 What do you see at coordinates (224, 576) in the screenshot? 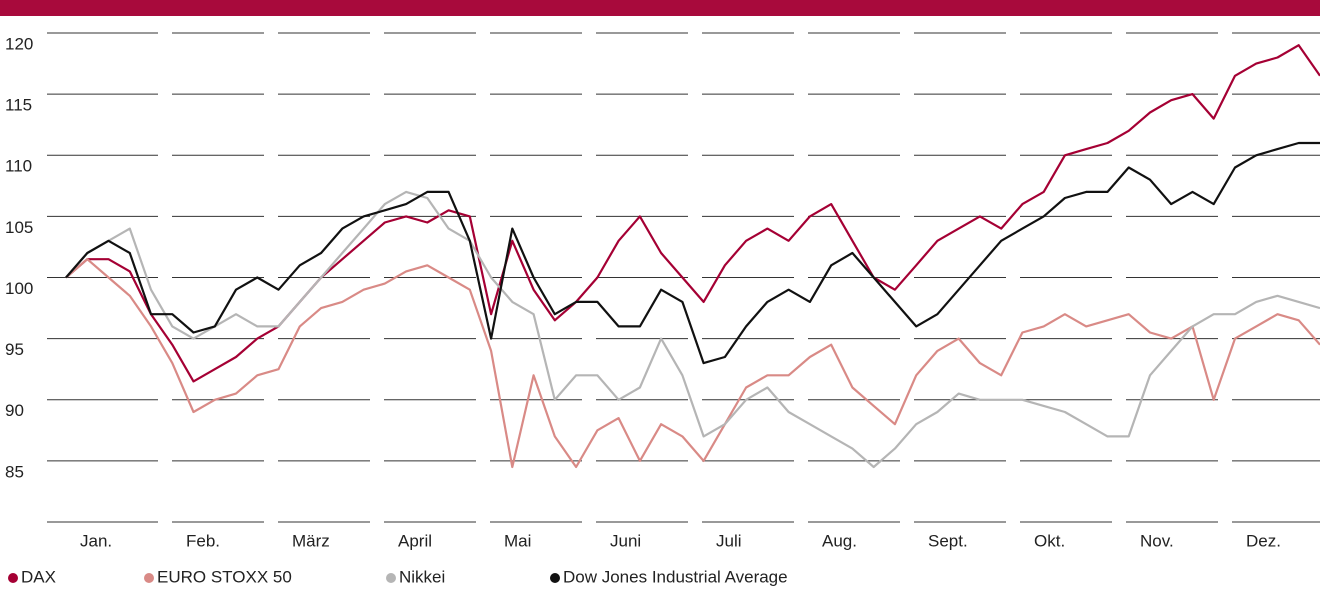
I see `legend-label: EURO STOXX 50` at bounding box center [224, 576].